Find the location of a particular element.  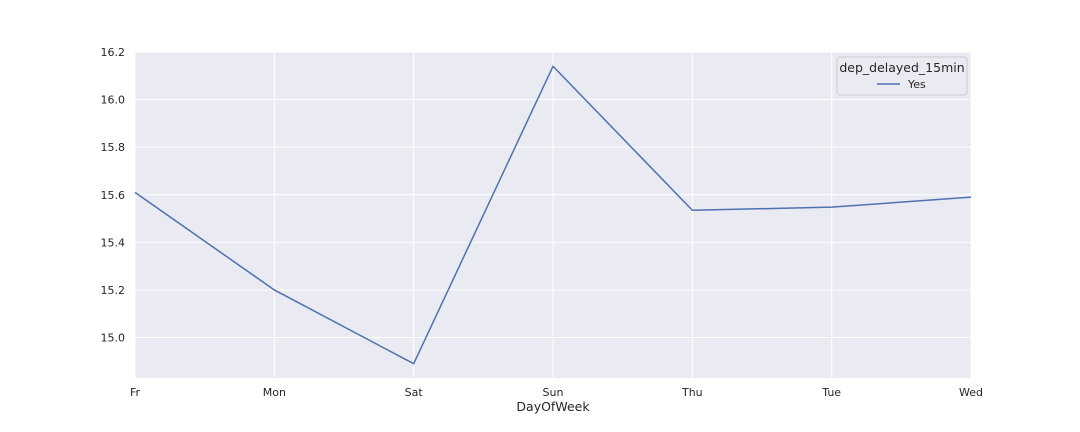

x-tick-label: Thu is located at coordinates (692, 392).